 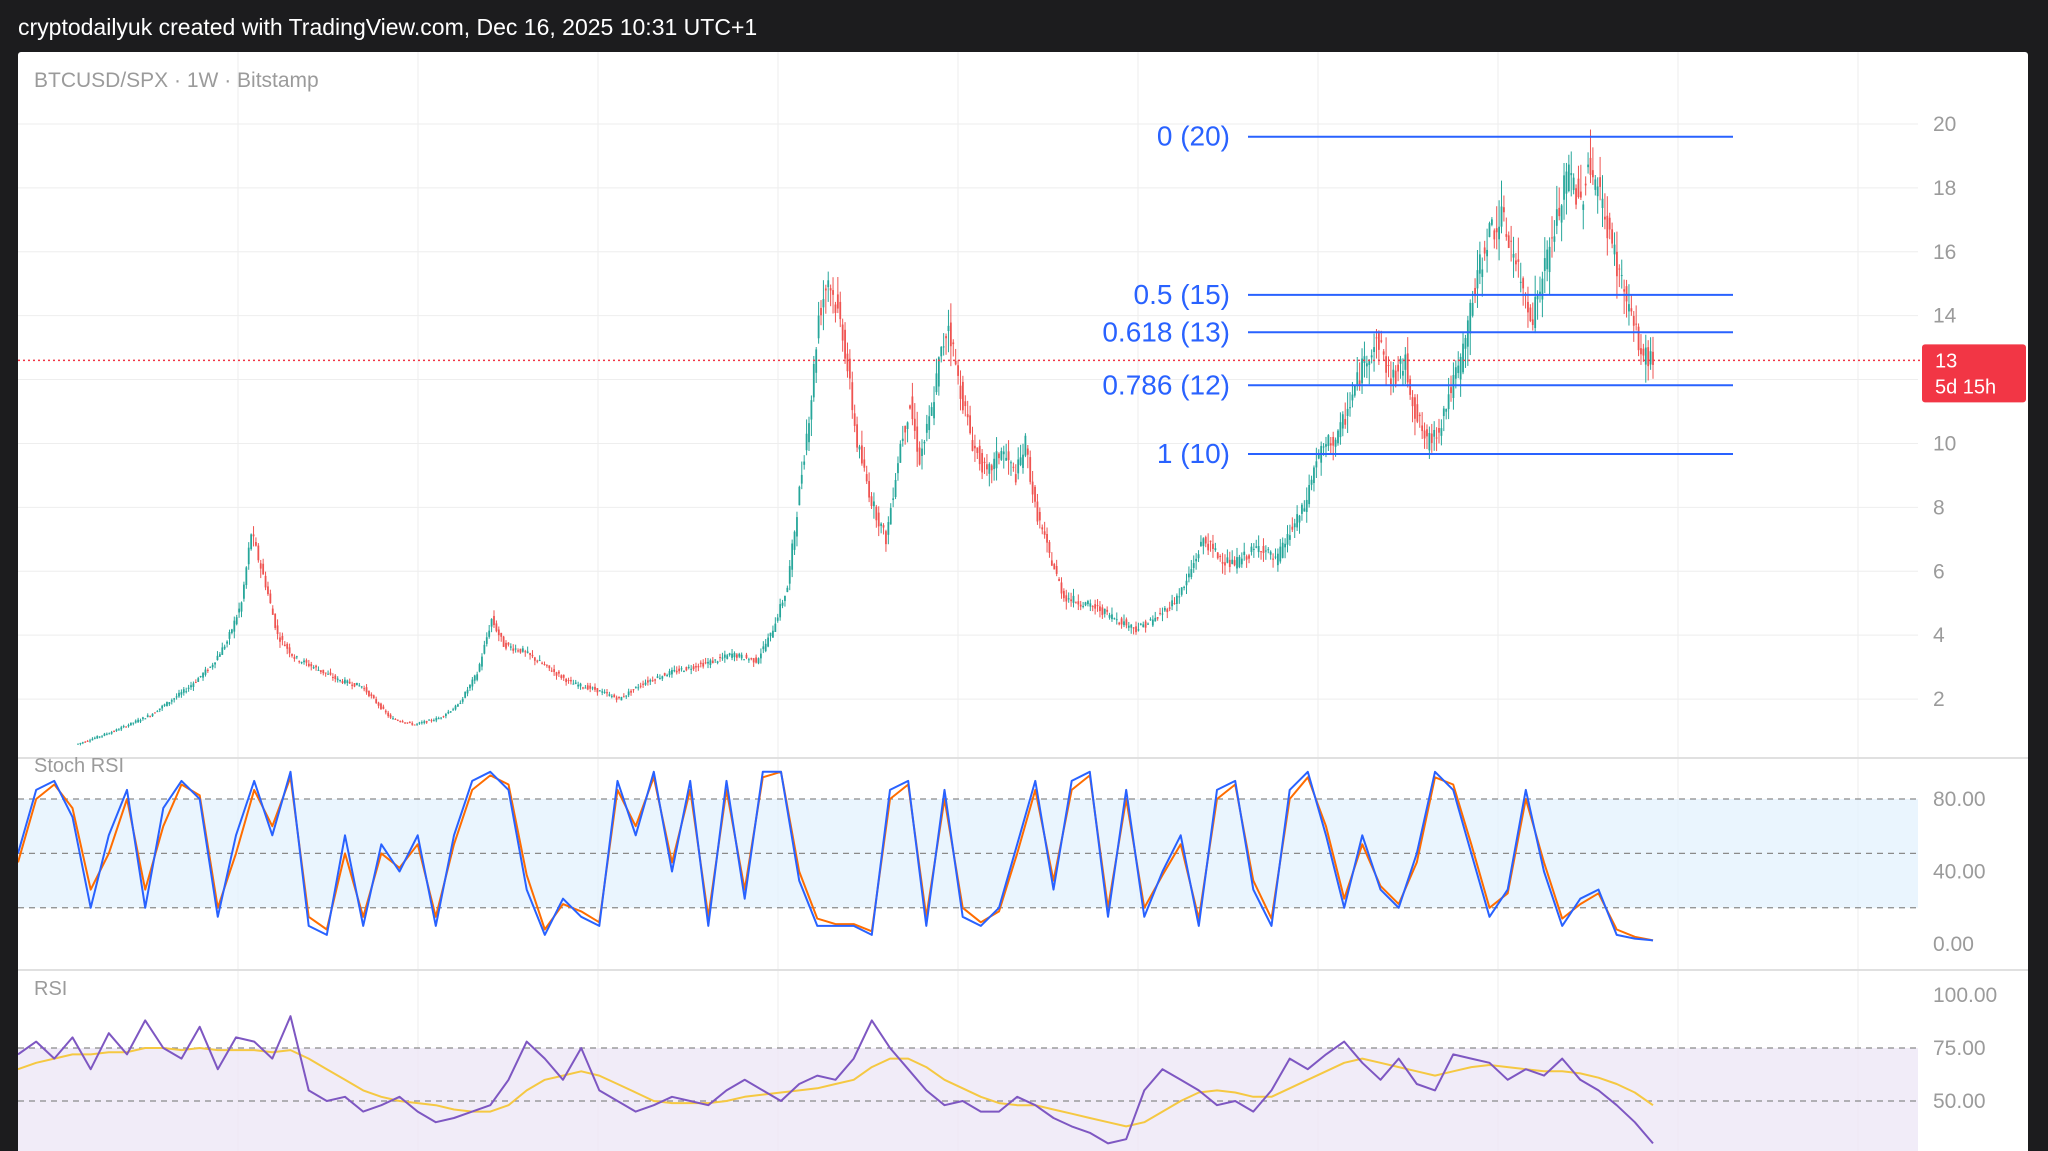 I want to click on stoch-tick-label: 80.00, so click(x=1959, y=799).